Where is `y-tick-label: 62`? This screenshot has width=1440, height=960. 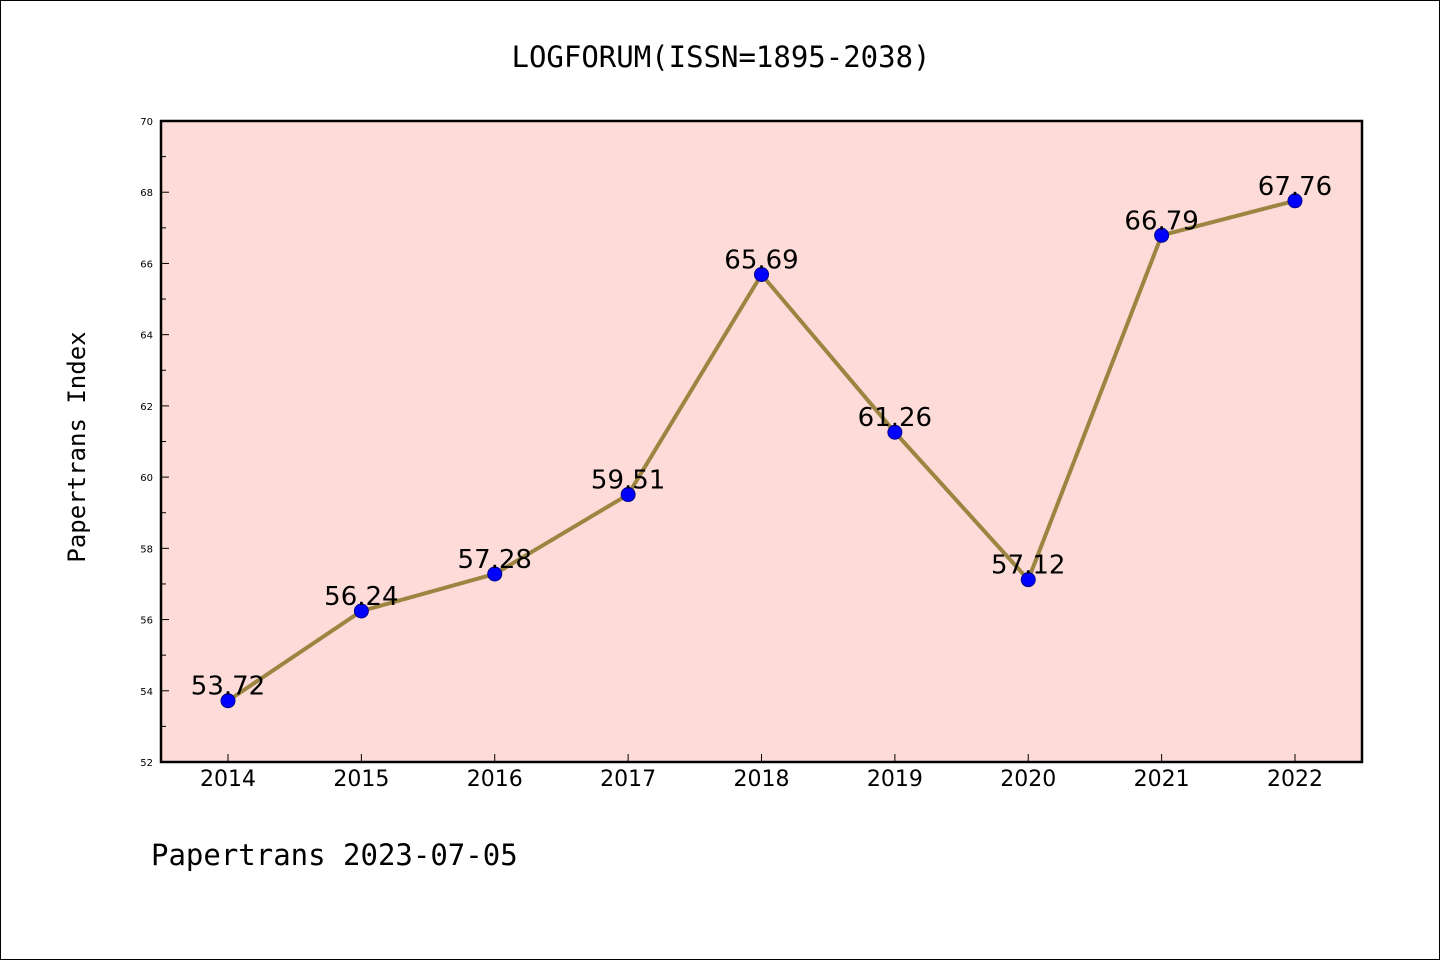
y-tick-label: 62 is located at coordinates (146, 407).